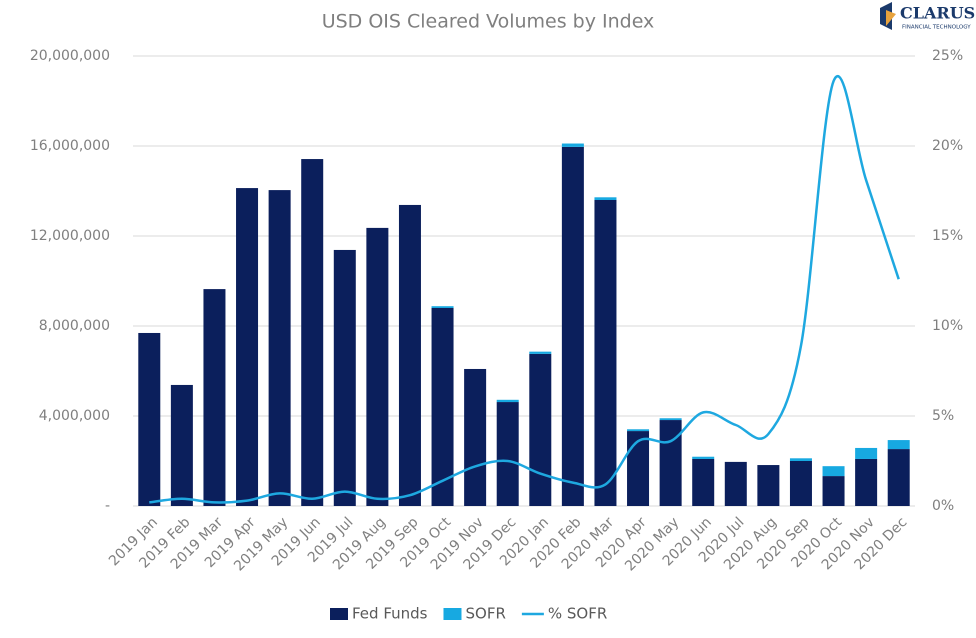 Image resolution: width=976 pixels, height=638 pixels. I want to click on legend-label: % SOFR, so click(577, 614).